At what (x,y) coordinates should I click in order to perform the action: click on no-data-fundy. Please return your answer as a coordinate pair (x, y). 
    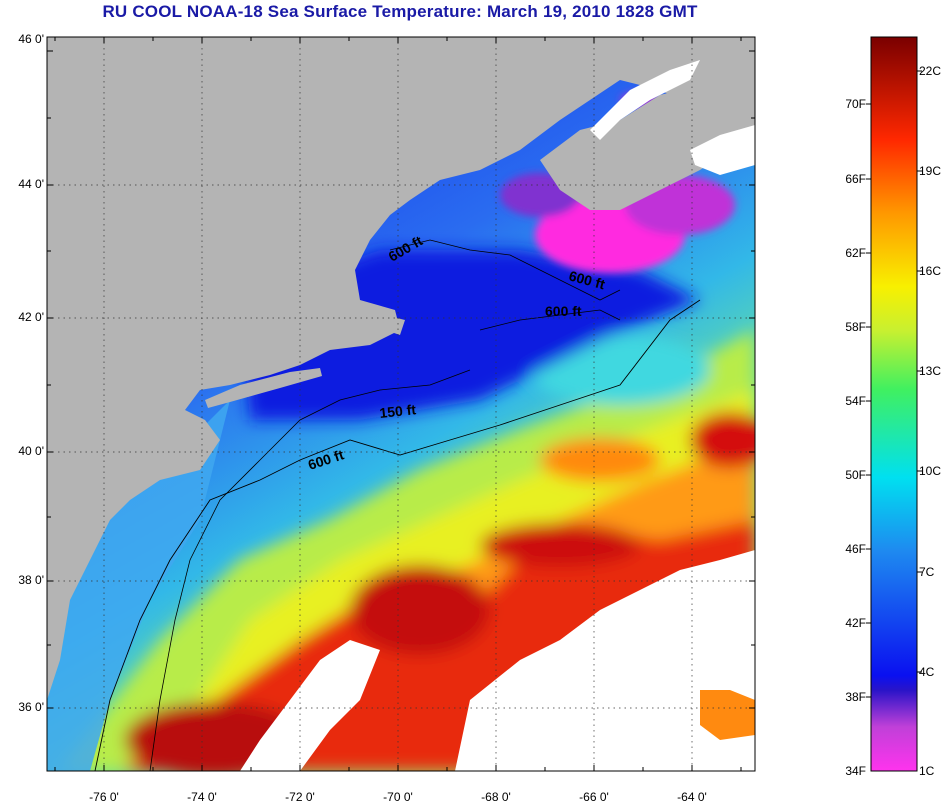
    Looking at the image, I should click on (645, 100).